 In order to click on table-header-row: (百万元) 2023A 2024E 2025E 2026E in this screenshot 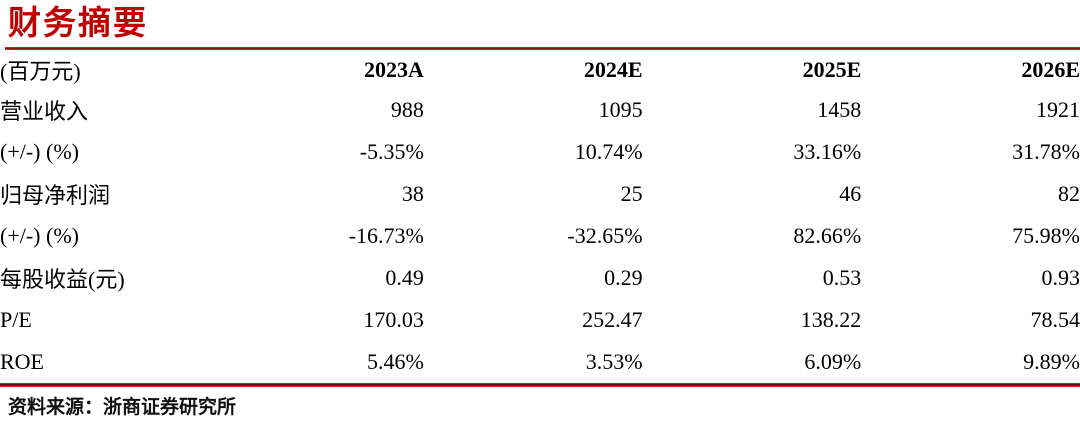, I will do `click(540, 70)`.